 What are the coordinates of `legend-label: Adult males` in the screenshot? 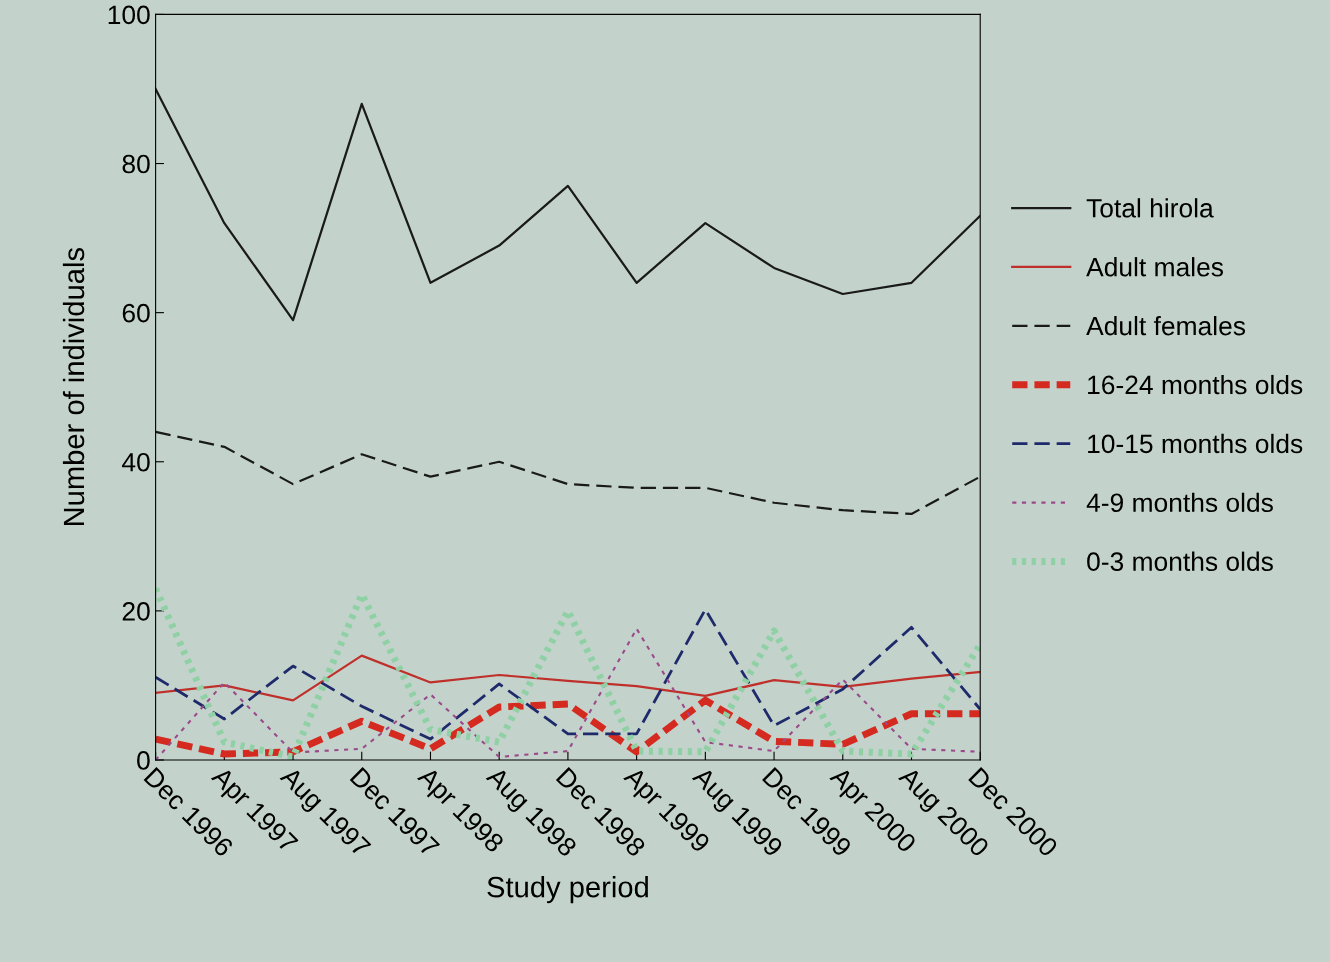 It's located at (1155, 267).